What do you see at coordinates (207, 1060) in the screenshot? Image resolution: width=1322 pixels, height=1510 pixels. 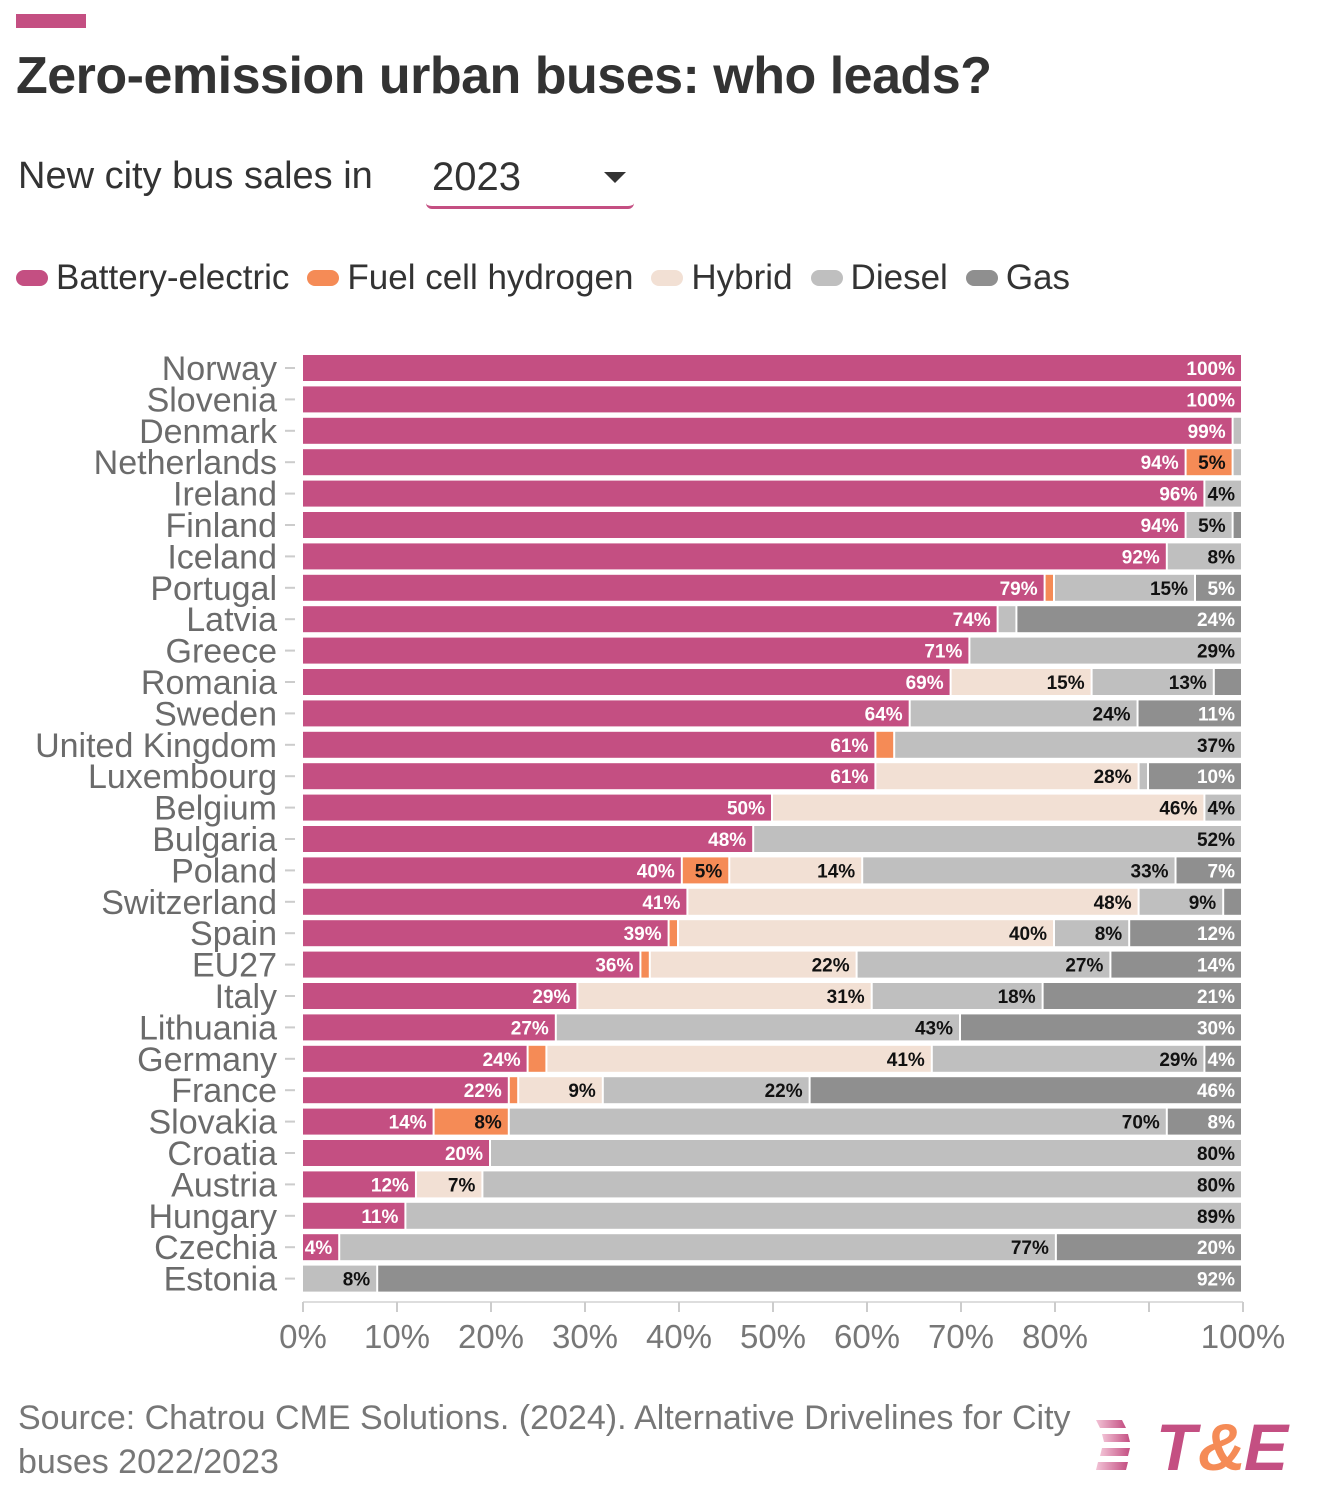 I see `country-label: Germany` at bounding box center [207, 1060].